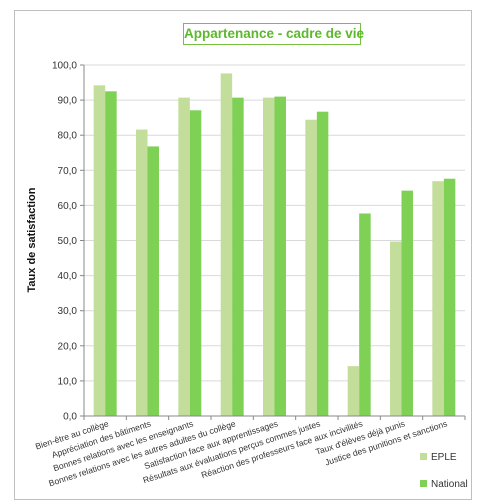 The image size is (478, 504). What do you see at coordinates (68, 171) in the screenshot?
I see `y-tick-label: 70,0` at bounding box center [68, 171].